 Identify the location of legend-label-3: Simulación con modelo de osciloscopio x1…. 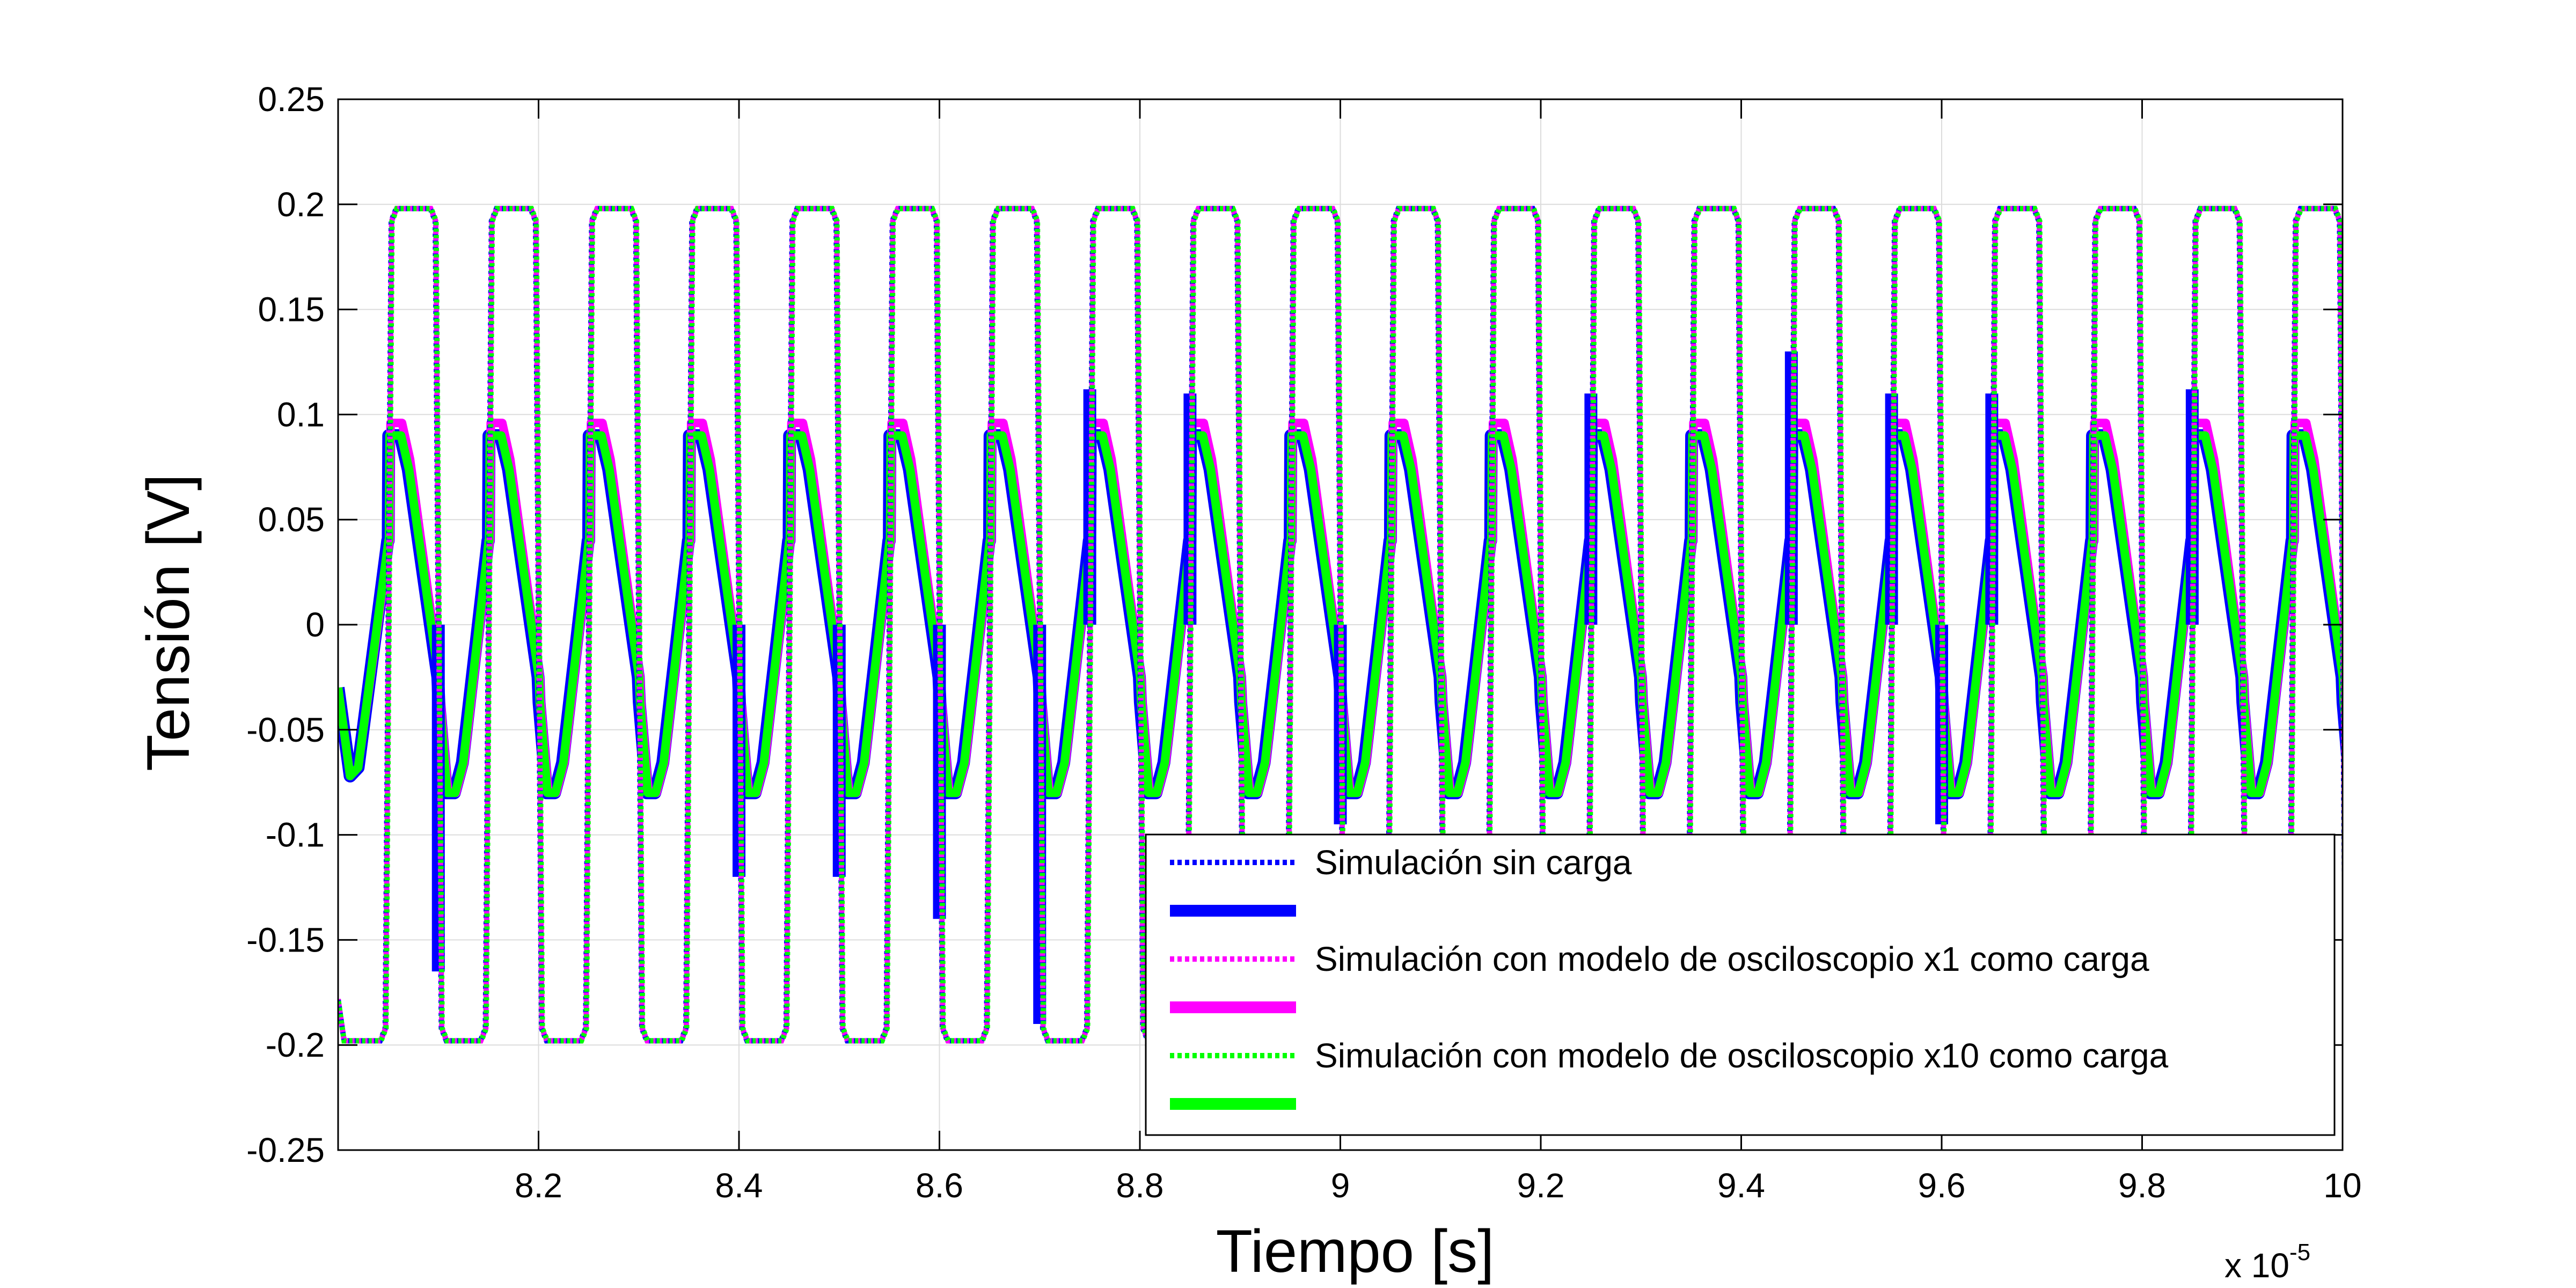
(1732, 959).